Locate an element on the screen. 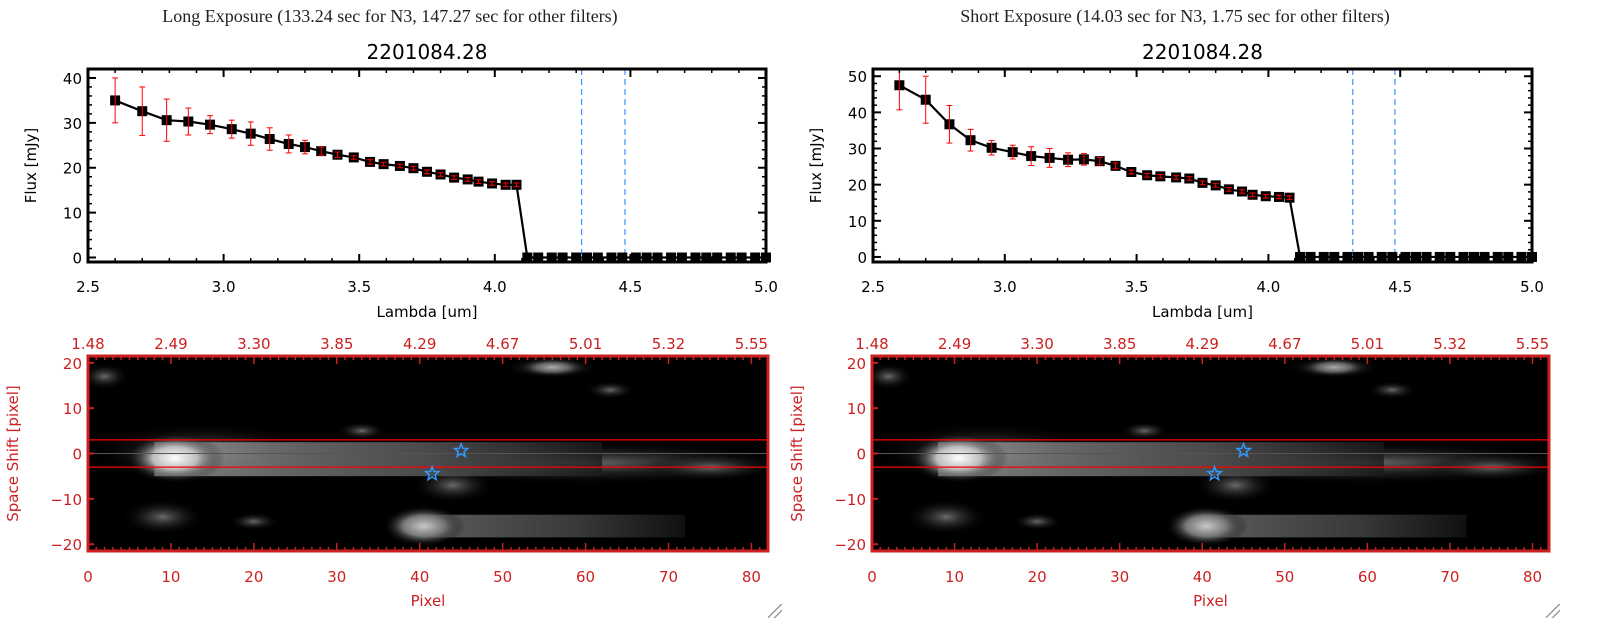 The image size is (1600, 630). y-axis-label: Flux [mJy] is located at coordinates (31, 166).